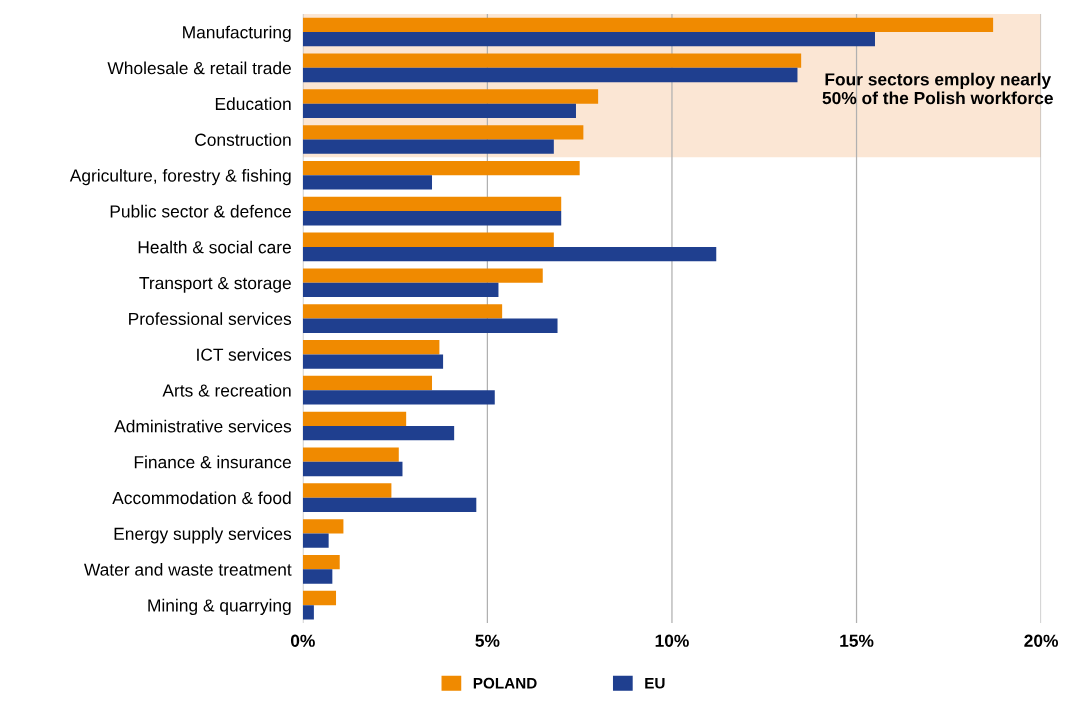  Describe the element at coordinates (237, 33) in the screenshot. I see `y-tick-label: Manufacturing` at that location.